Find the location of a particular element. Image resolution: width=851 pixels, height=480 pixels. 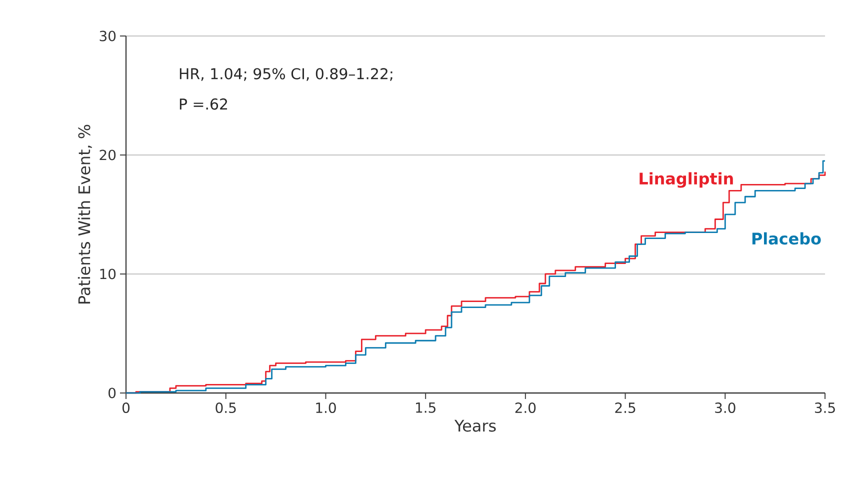

series-label: Linagliptin is located at coordinates (686, 180).